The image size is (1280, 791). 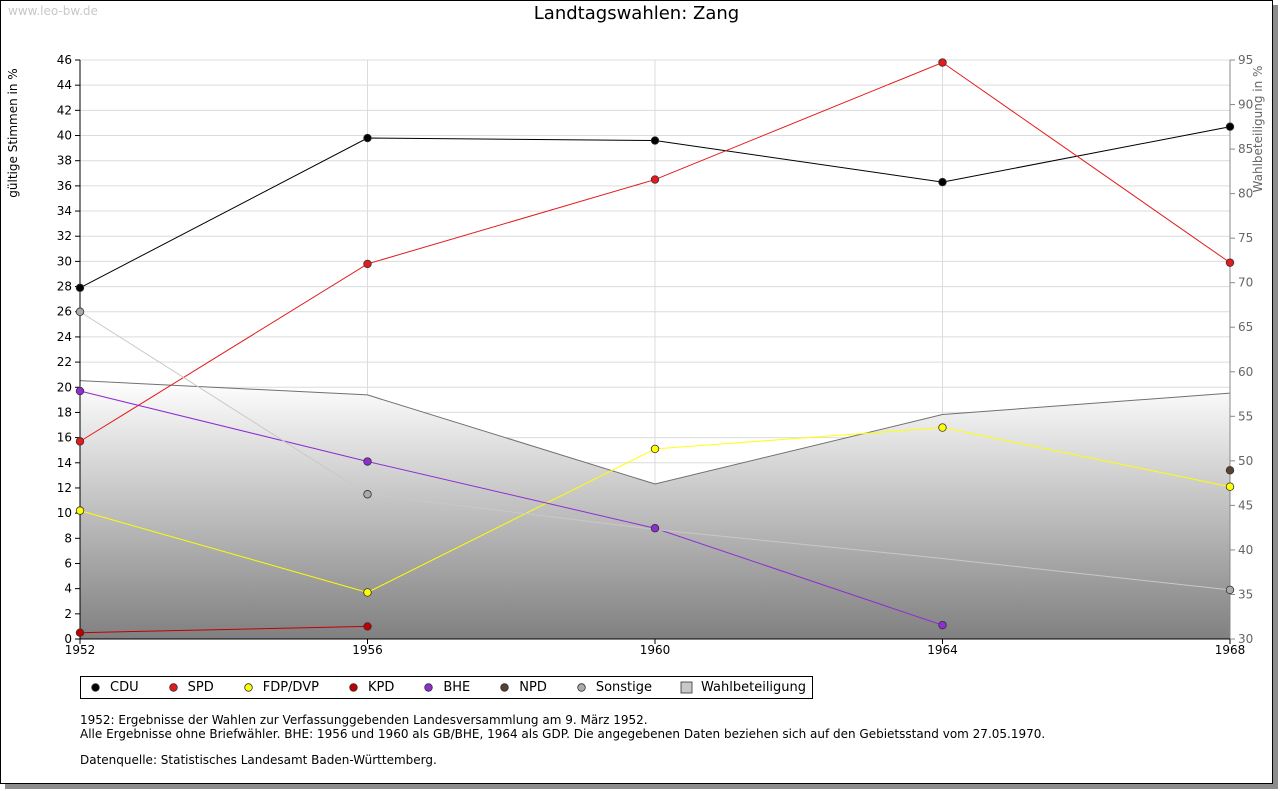 I want to click on legend-label-sonstige: Sonstige, so click(x=624, y=687).